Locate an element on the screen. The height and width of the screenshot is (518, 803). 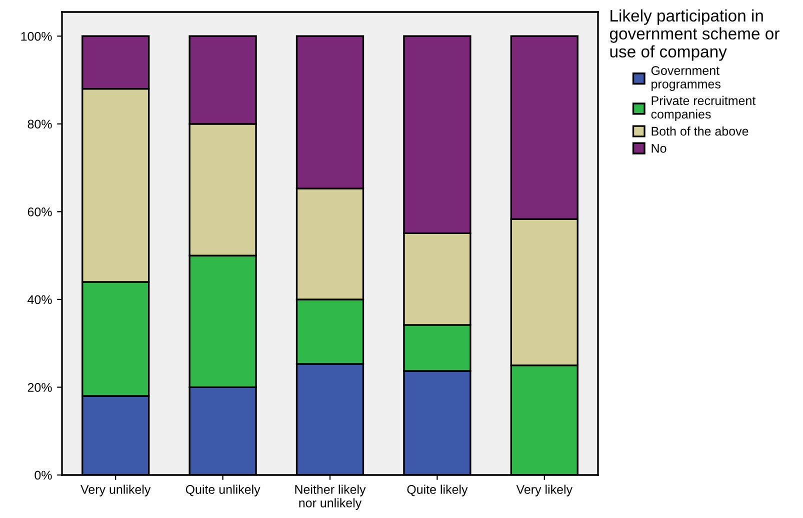
x-tick-label: Neither likely nor unlikely is located at coordinates (330, 497).